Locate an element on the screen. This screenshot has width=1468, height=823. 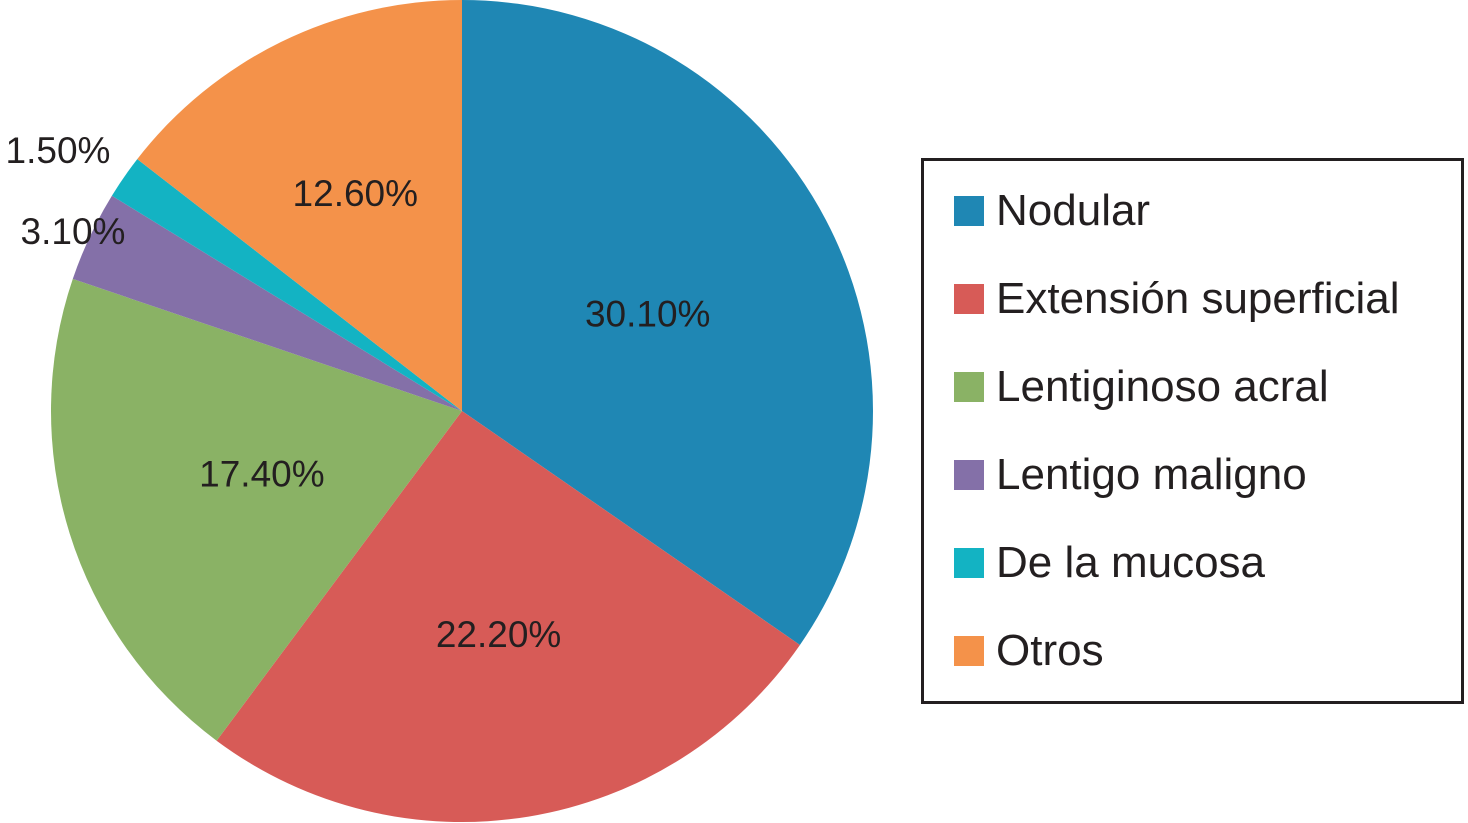
legend-item-lentiginoso-acral: Lentiginoso acral is located at coordinates (1141, 387).